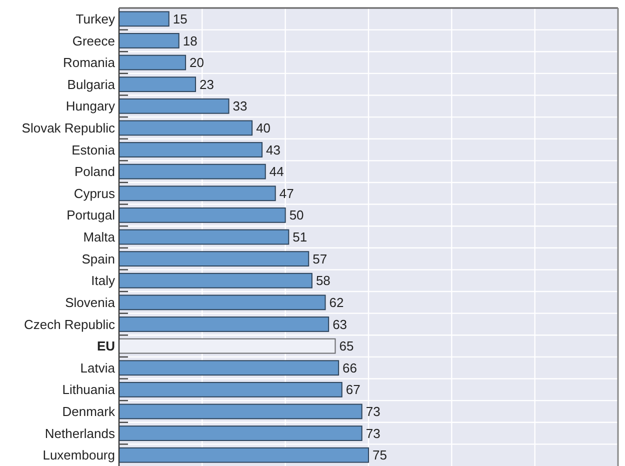 The height and width of the screenshot is (466, 625). Describe the element at coordinates (99, 237) in the screenshot. I see `y-tick-label: Malta` at that location.